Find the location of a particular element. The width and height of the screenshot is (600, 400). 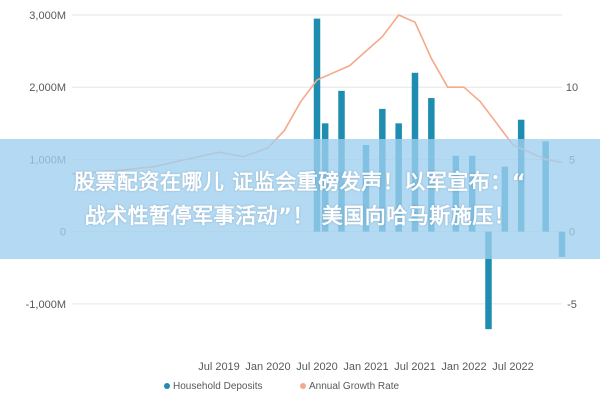

legend-marker-annual-growth-rate is located at coordinates (303, 386).